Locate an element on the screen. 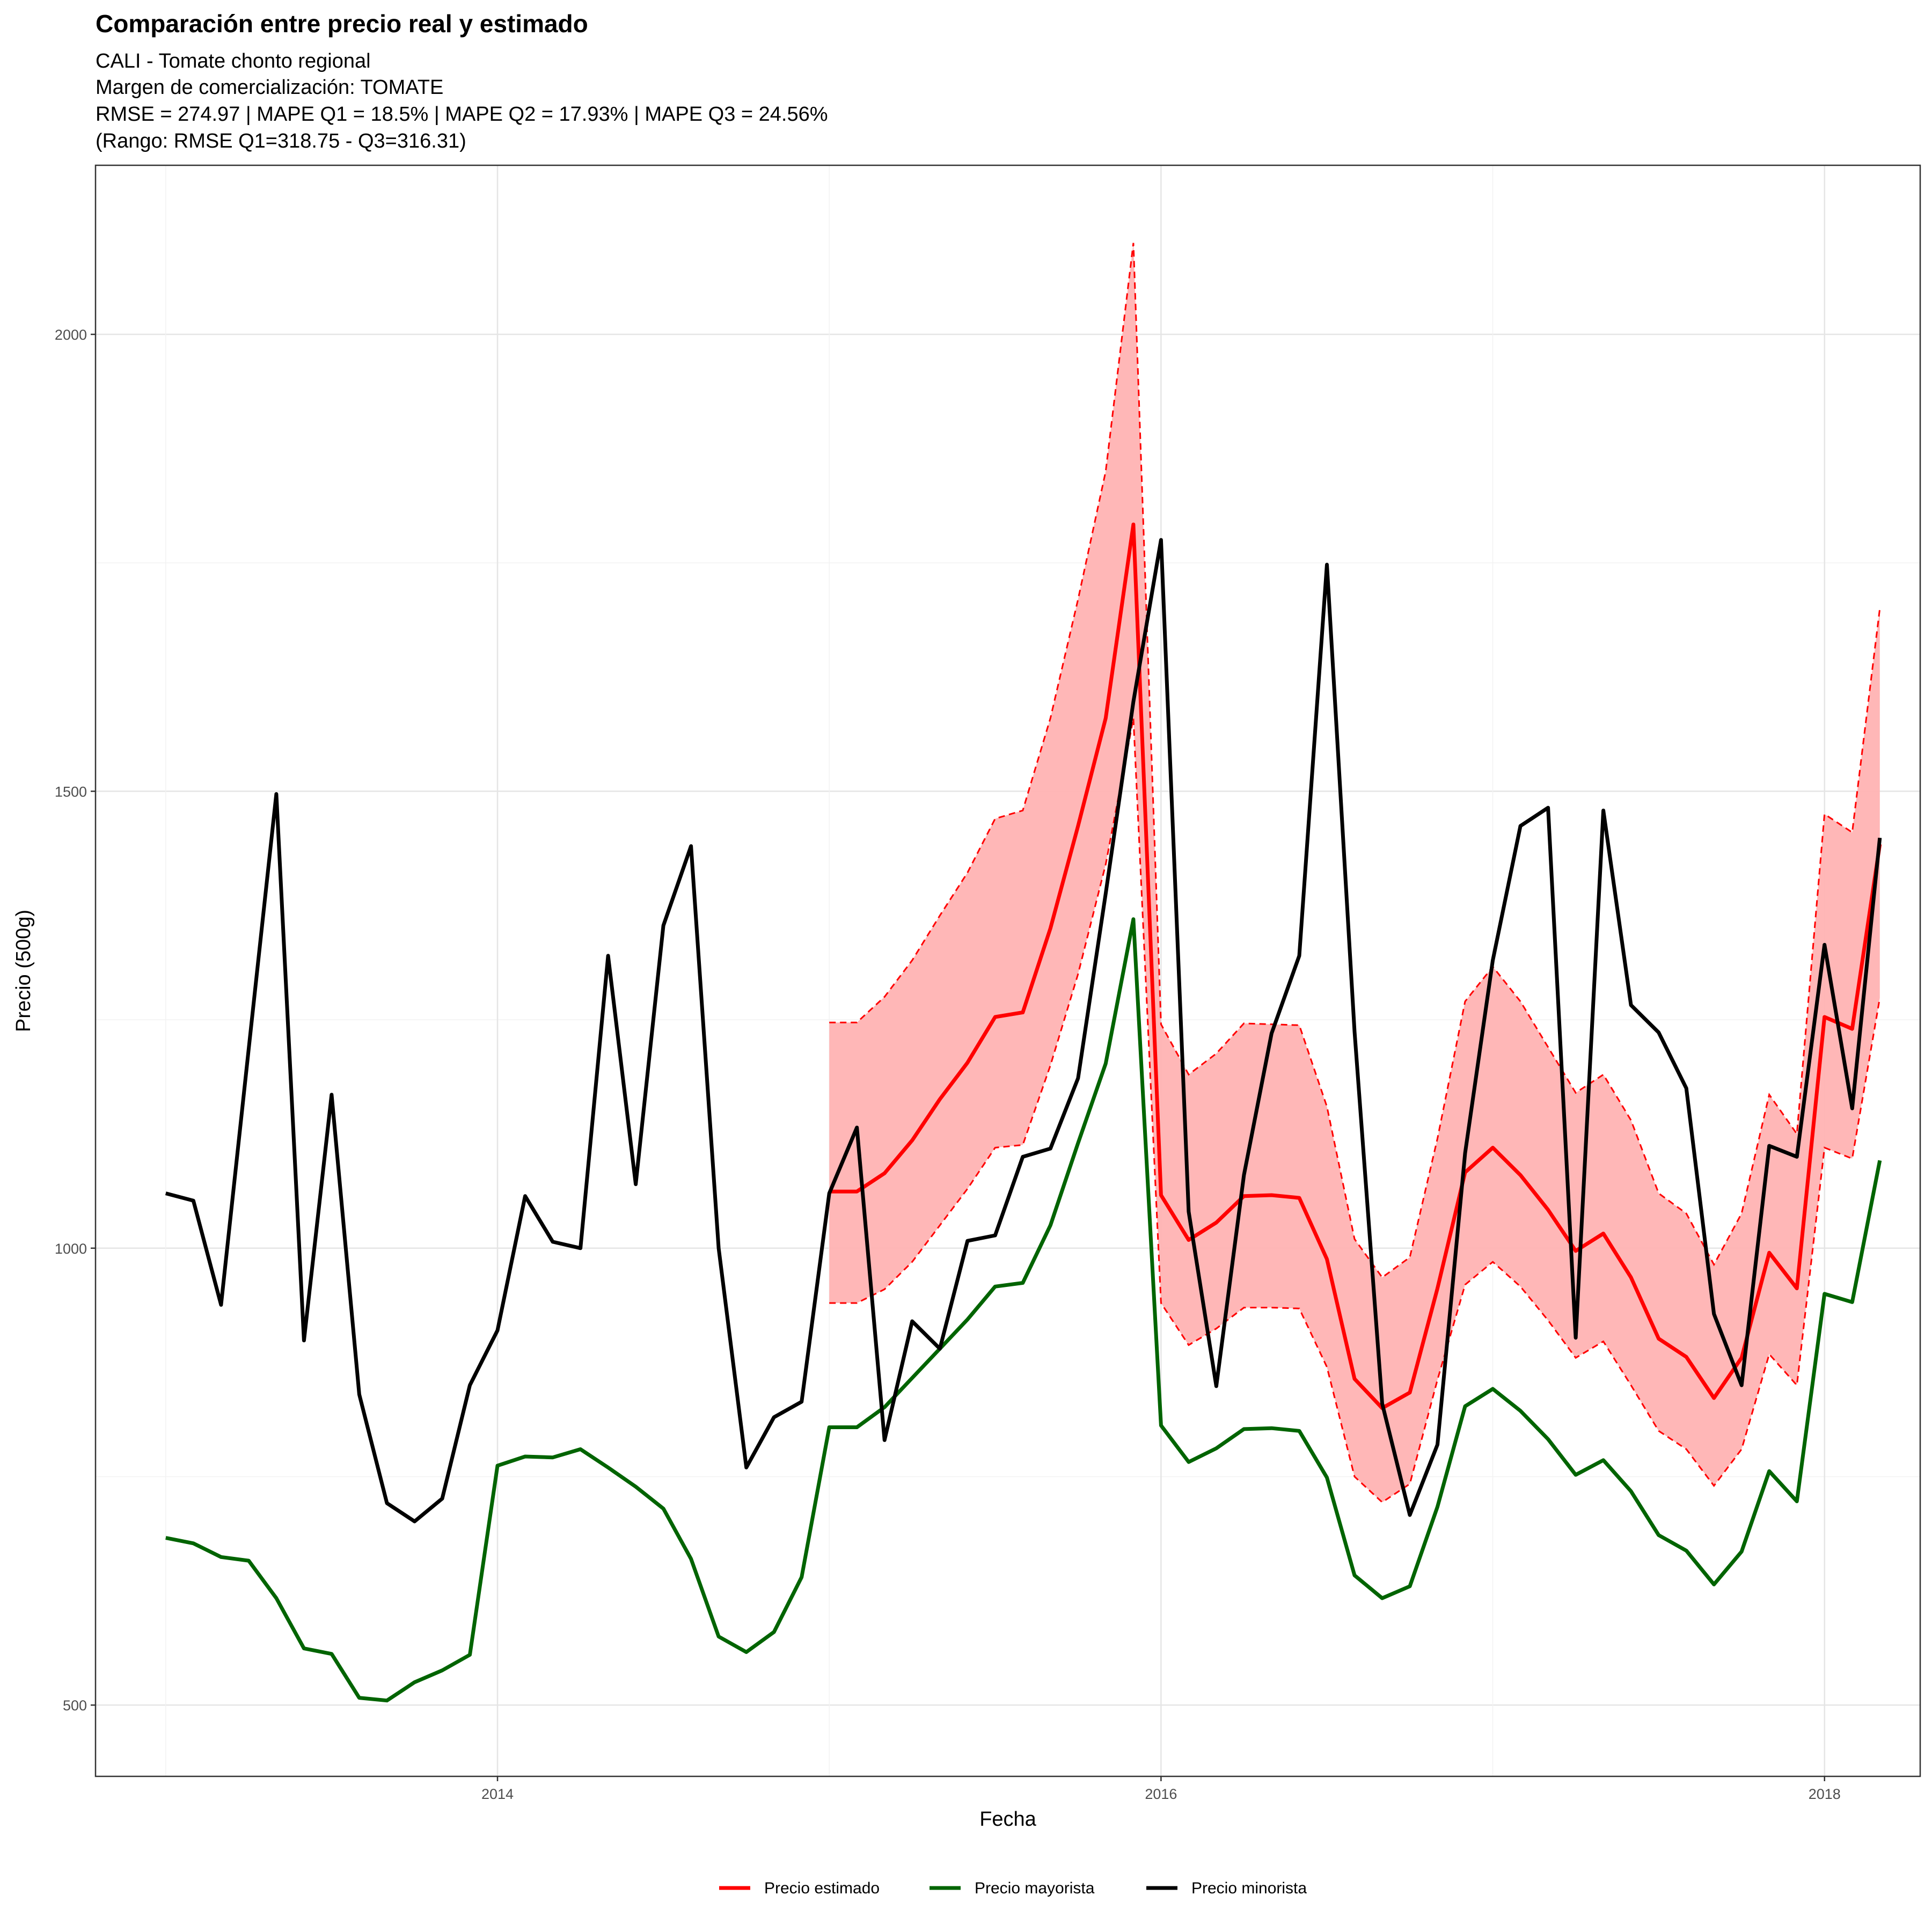  x-axis-title: Fecha is located at coordinates (1007, 1819).